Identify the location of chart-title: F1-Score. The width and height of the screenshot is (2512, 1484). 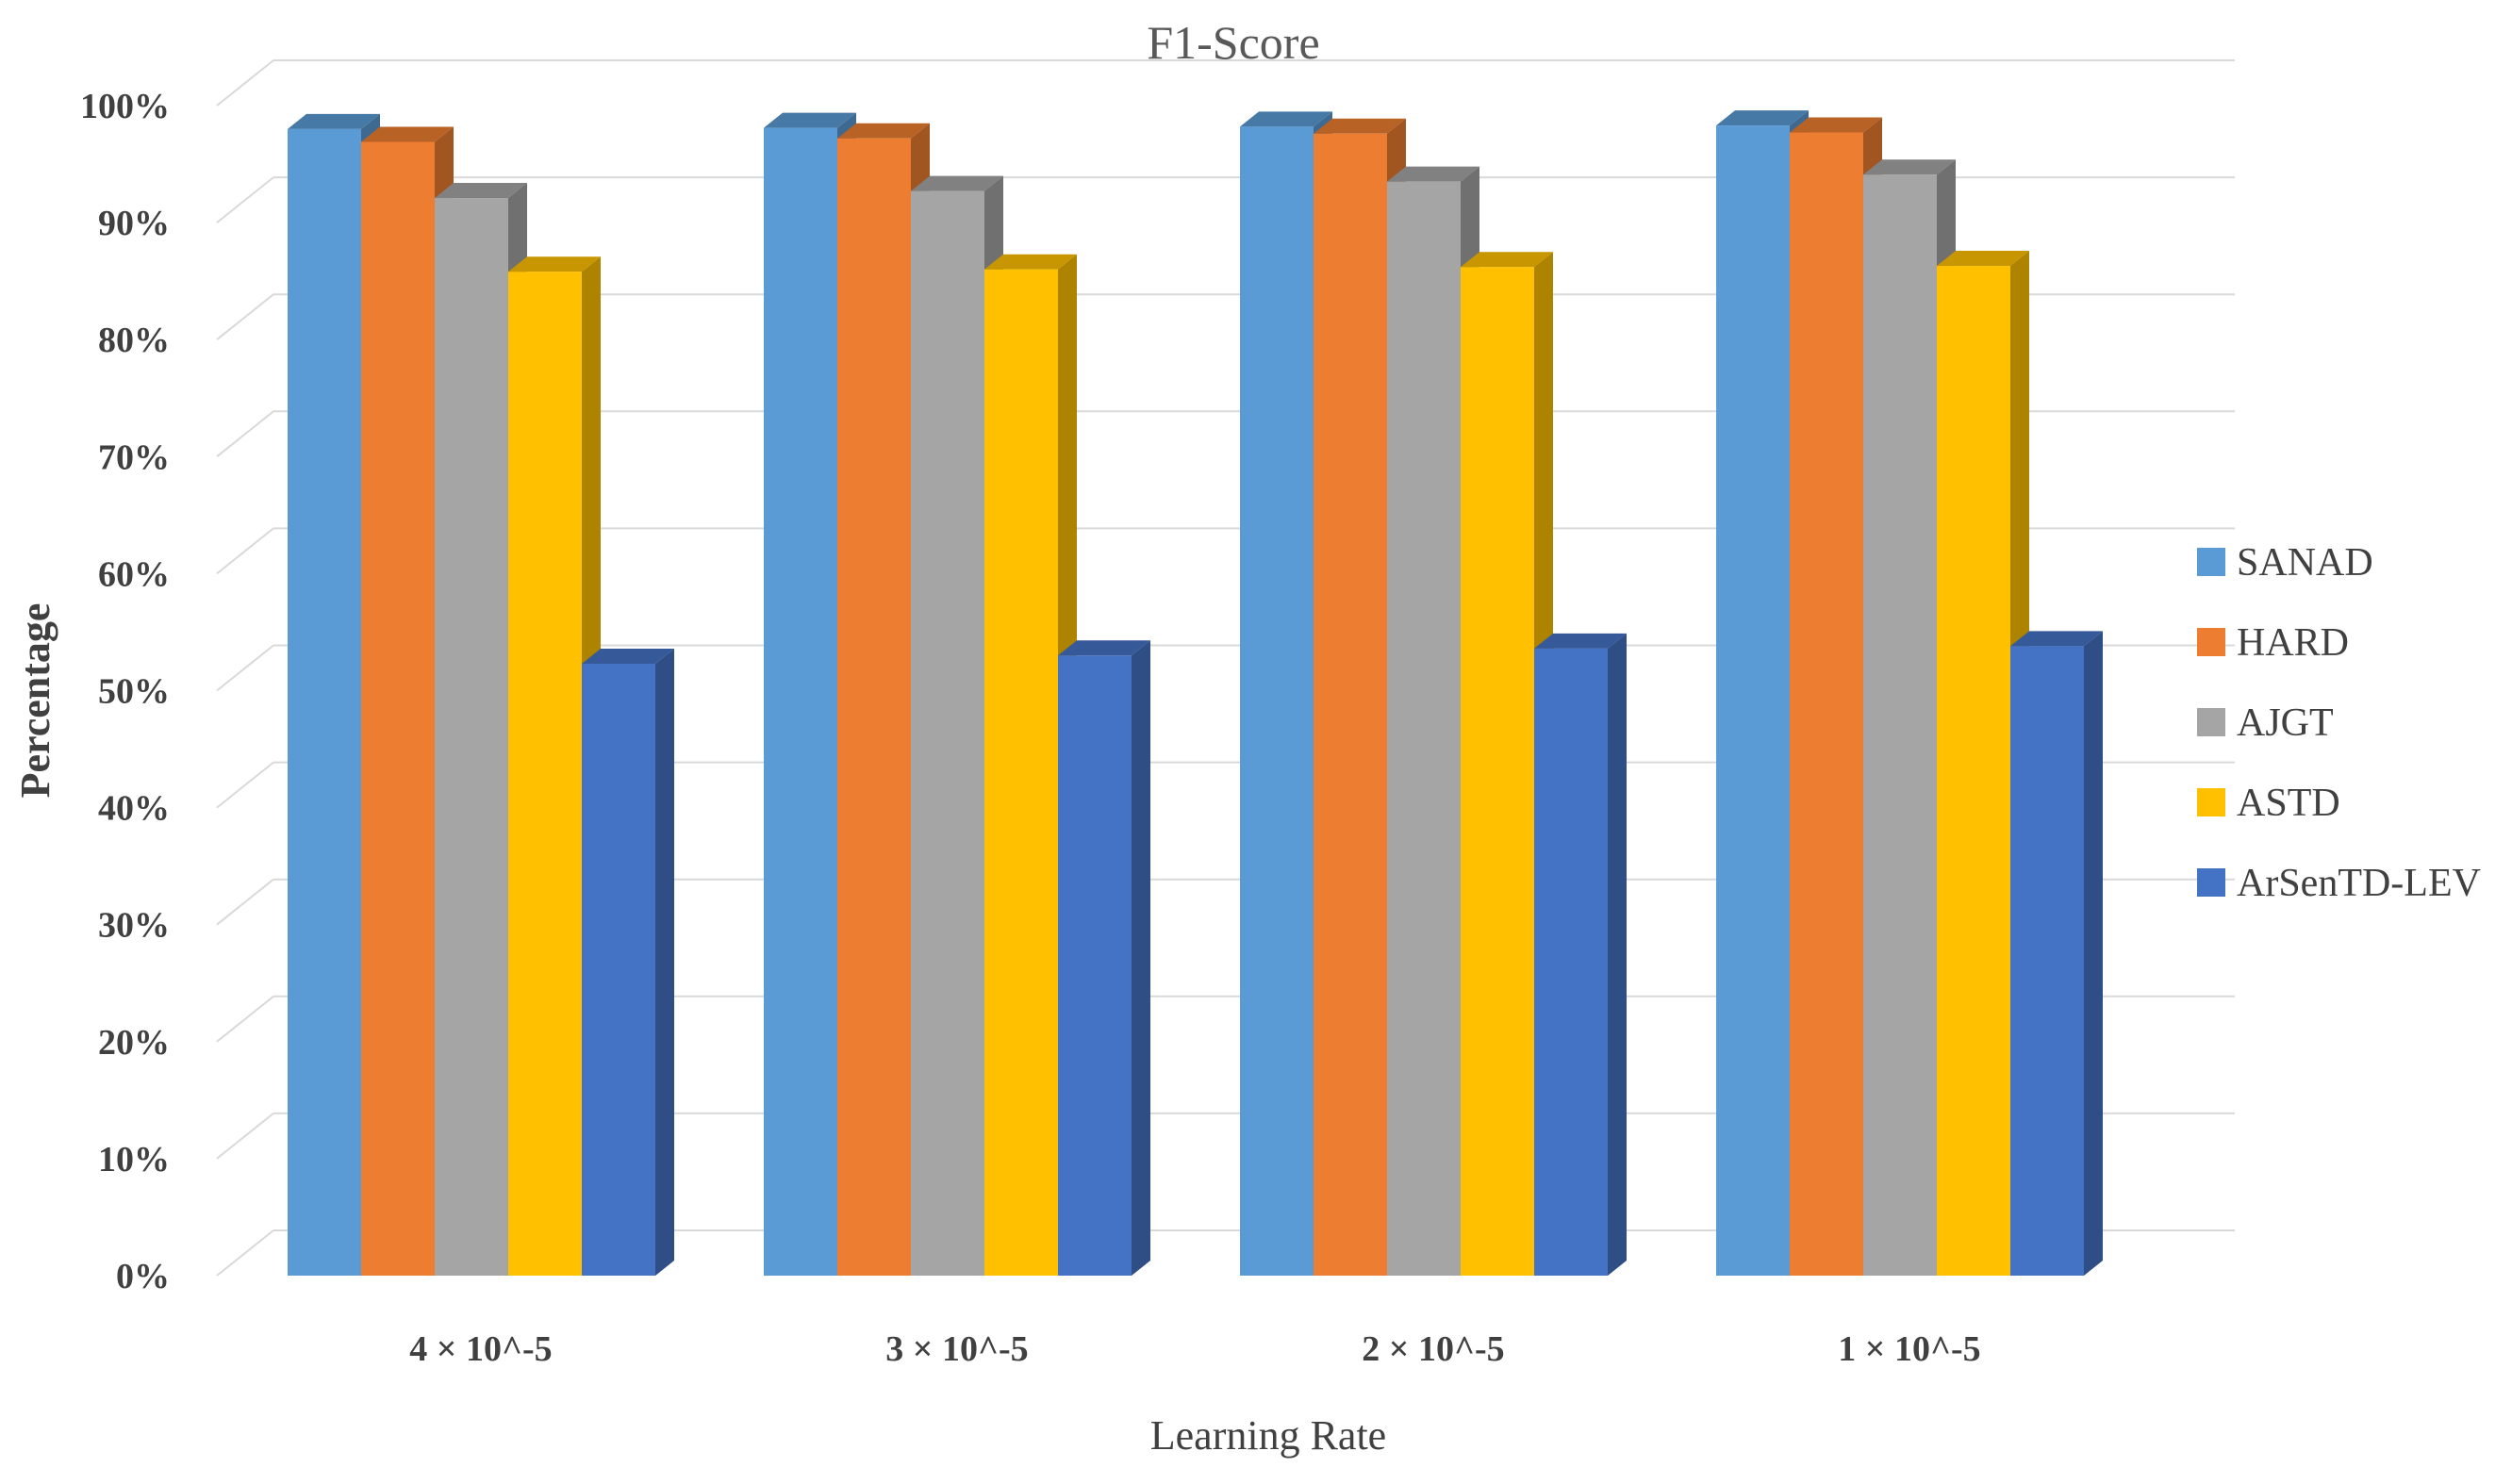
(1233, 42).